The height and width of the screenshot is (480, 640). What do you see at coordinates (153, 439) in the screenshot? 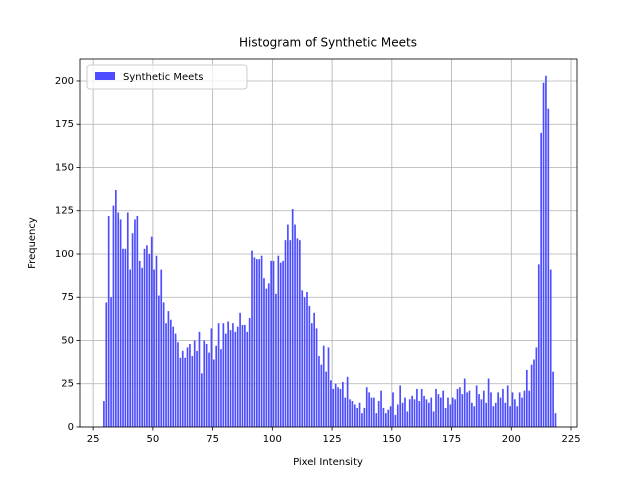
I see `x-tick-label: 50` at bounding box center [153, 439].